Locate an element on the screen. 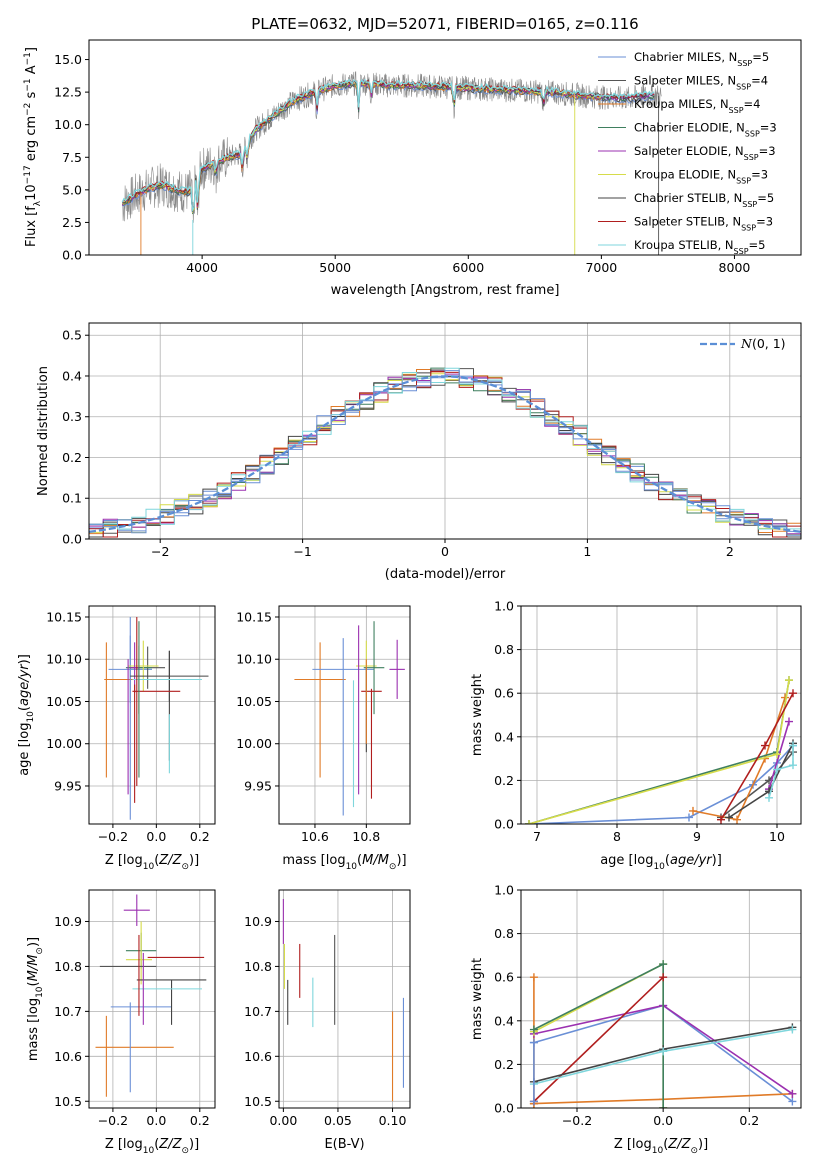 The height and width of the screenshot is (1170, 819). y-tick-label: 10.10 is located at coordinates (254, 659).